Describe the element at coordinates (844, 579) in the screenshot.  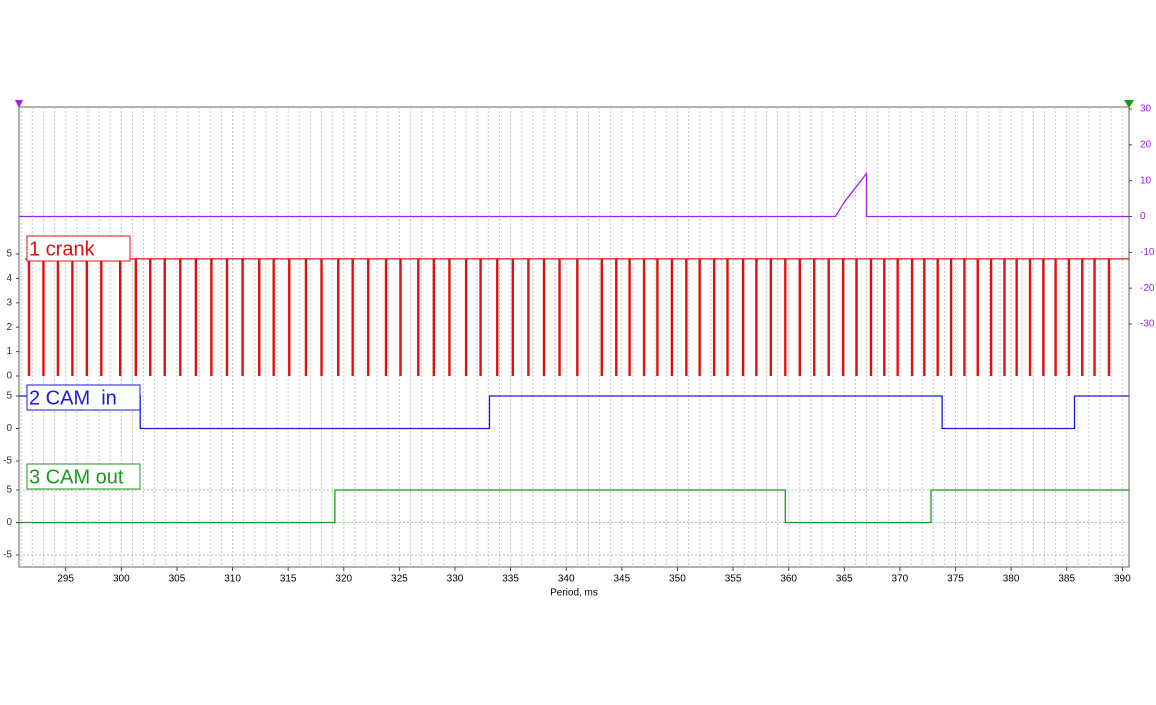
I see `x-tick-label: 365` at that location.